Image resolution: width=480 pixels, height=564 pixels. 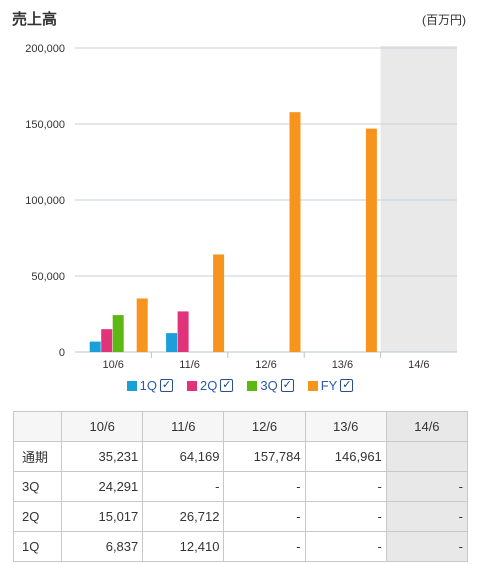 What do you see at coordinates (345, 456) in the screenshot?
I see `table-cell: 146,961` at bounding box center [345, 456].